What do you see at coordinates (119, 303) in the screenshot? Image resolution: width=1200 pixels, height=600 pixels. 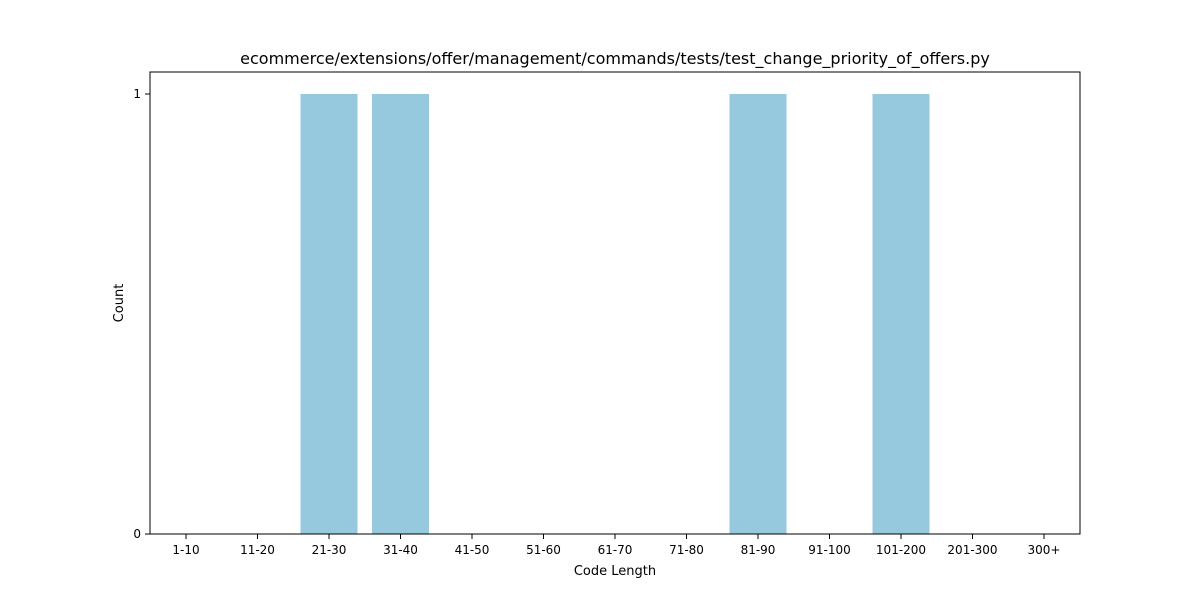 I see `y-axis-label: Count` at bounding box center [119, 303].